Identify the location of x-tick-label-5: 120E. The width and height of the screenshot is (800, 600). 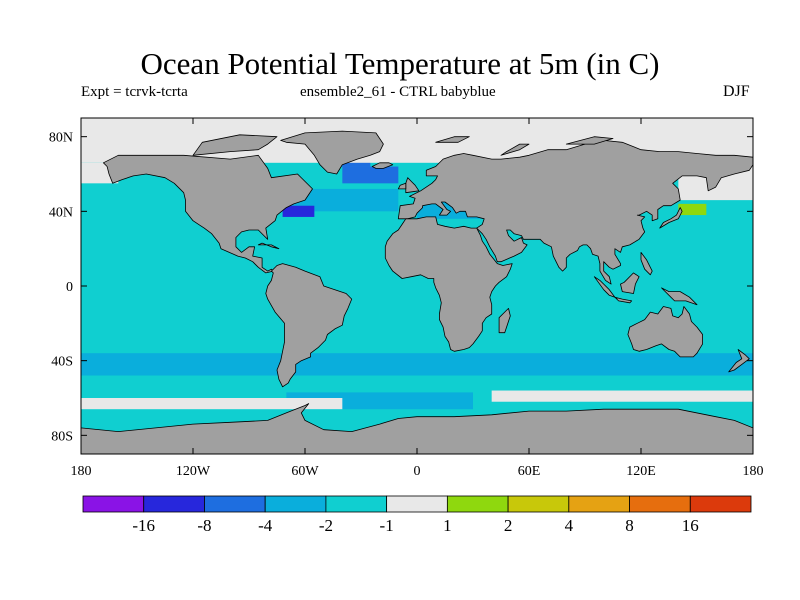
(641, 471).